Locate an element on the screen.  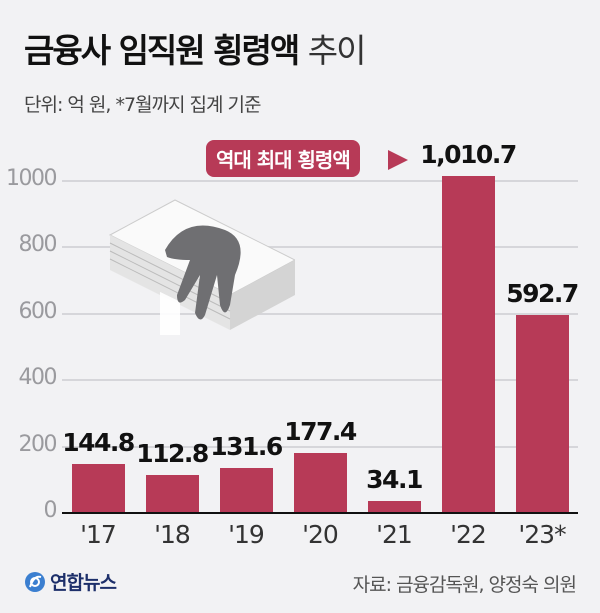
x-tick-label: '23* is located at coordinates (542, 534).